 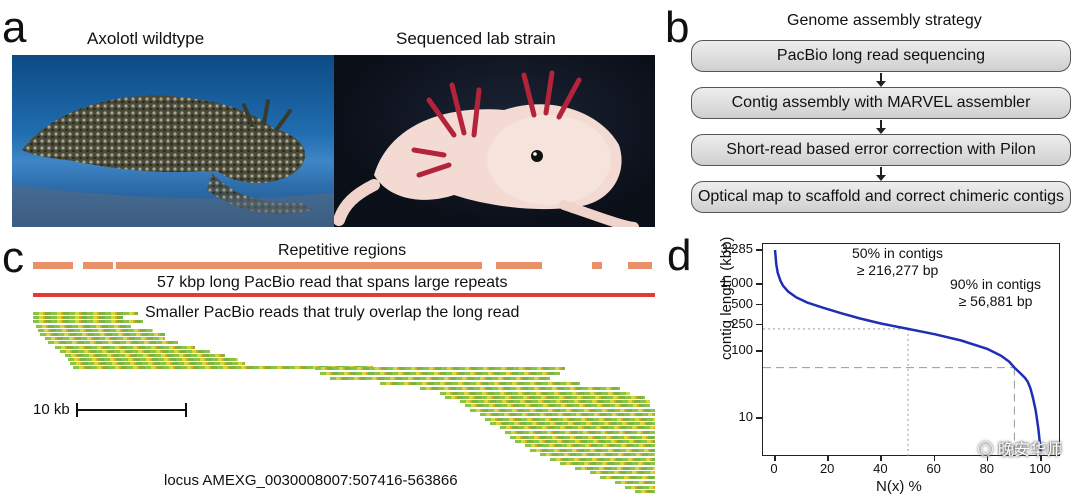 I want to click on y-tick-label: 100, so click(x=742, y=350).